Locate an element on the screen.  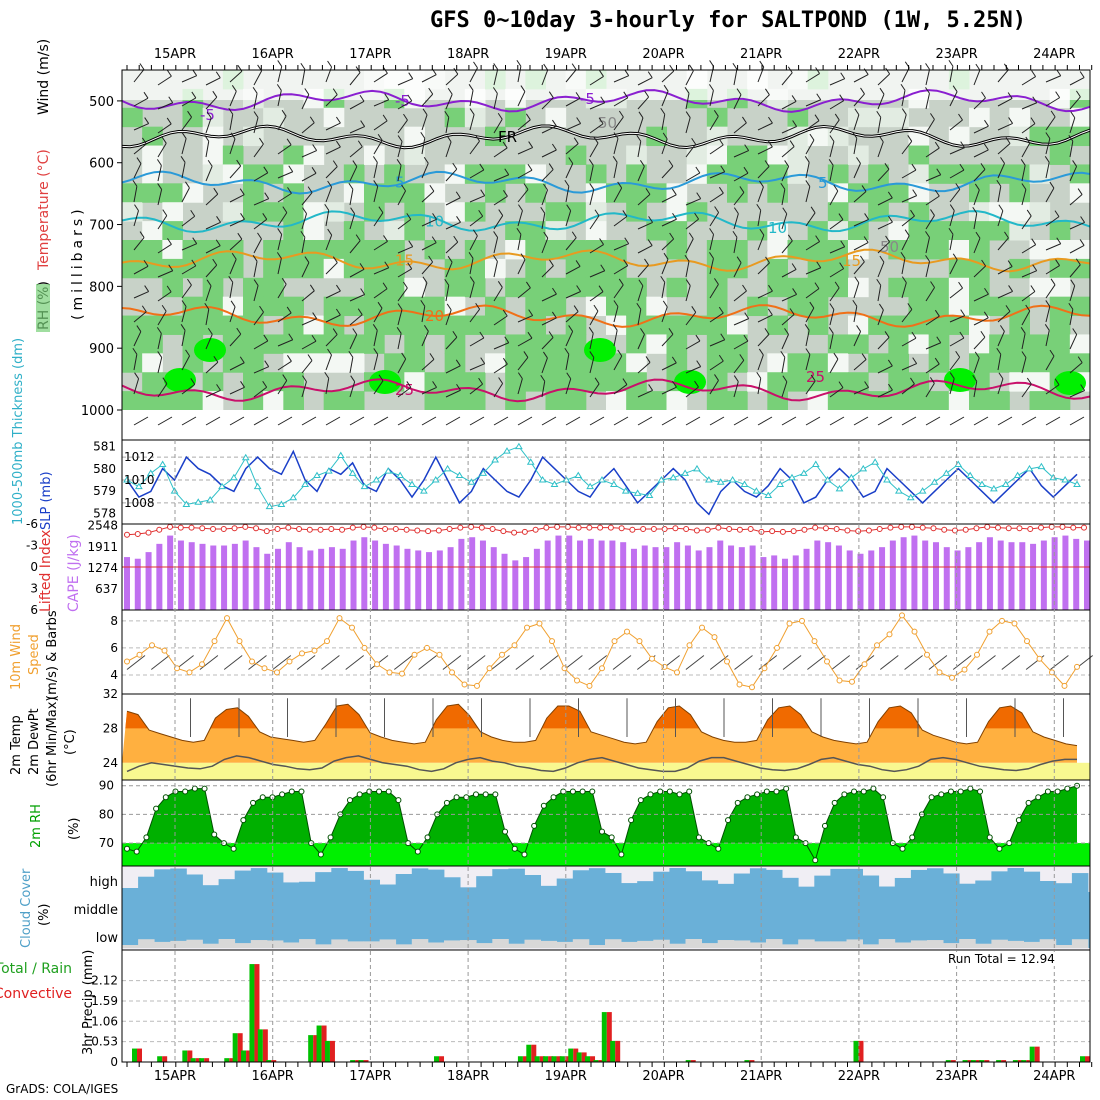
wind-label-3: (m/s) & Barbs is located at coordinates (52, 655).